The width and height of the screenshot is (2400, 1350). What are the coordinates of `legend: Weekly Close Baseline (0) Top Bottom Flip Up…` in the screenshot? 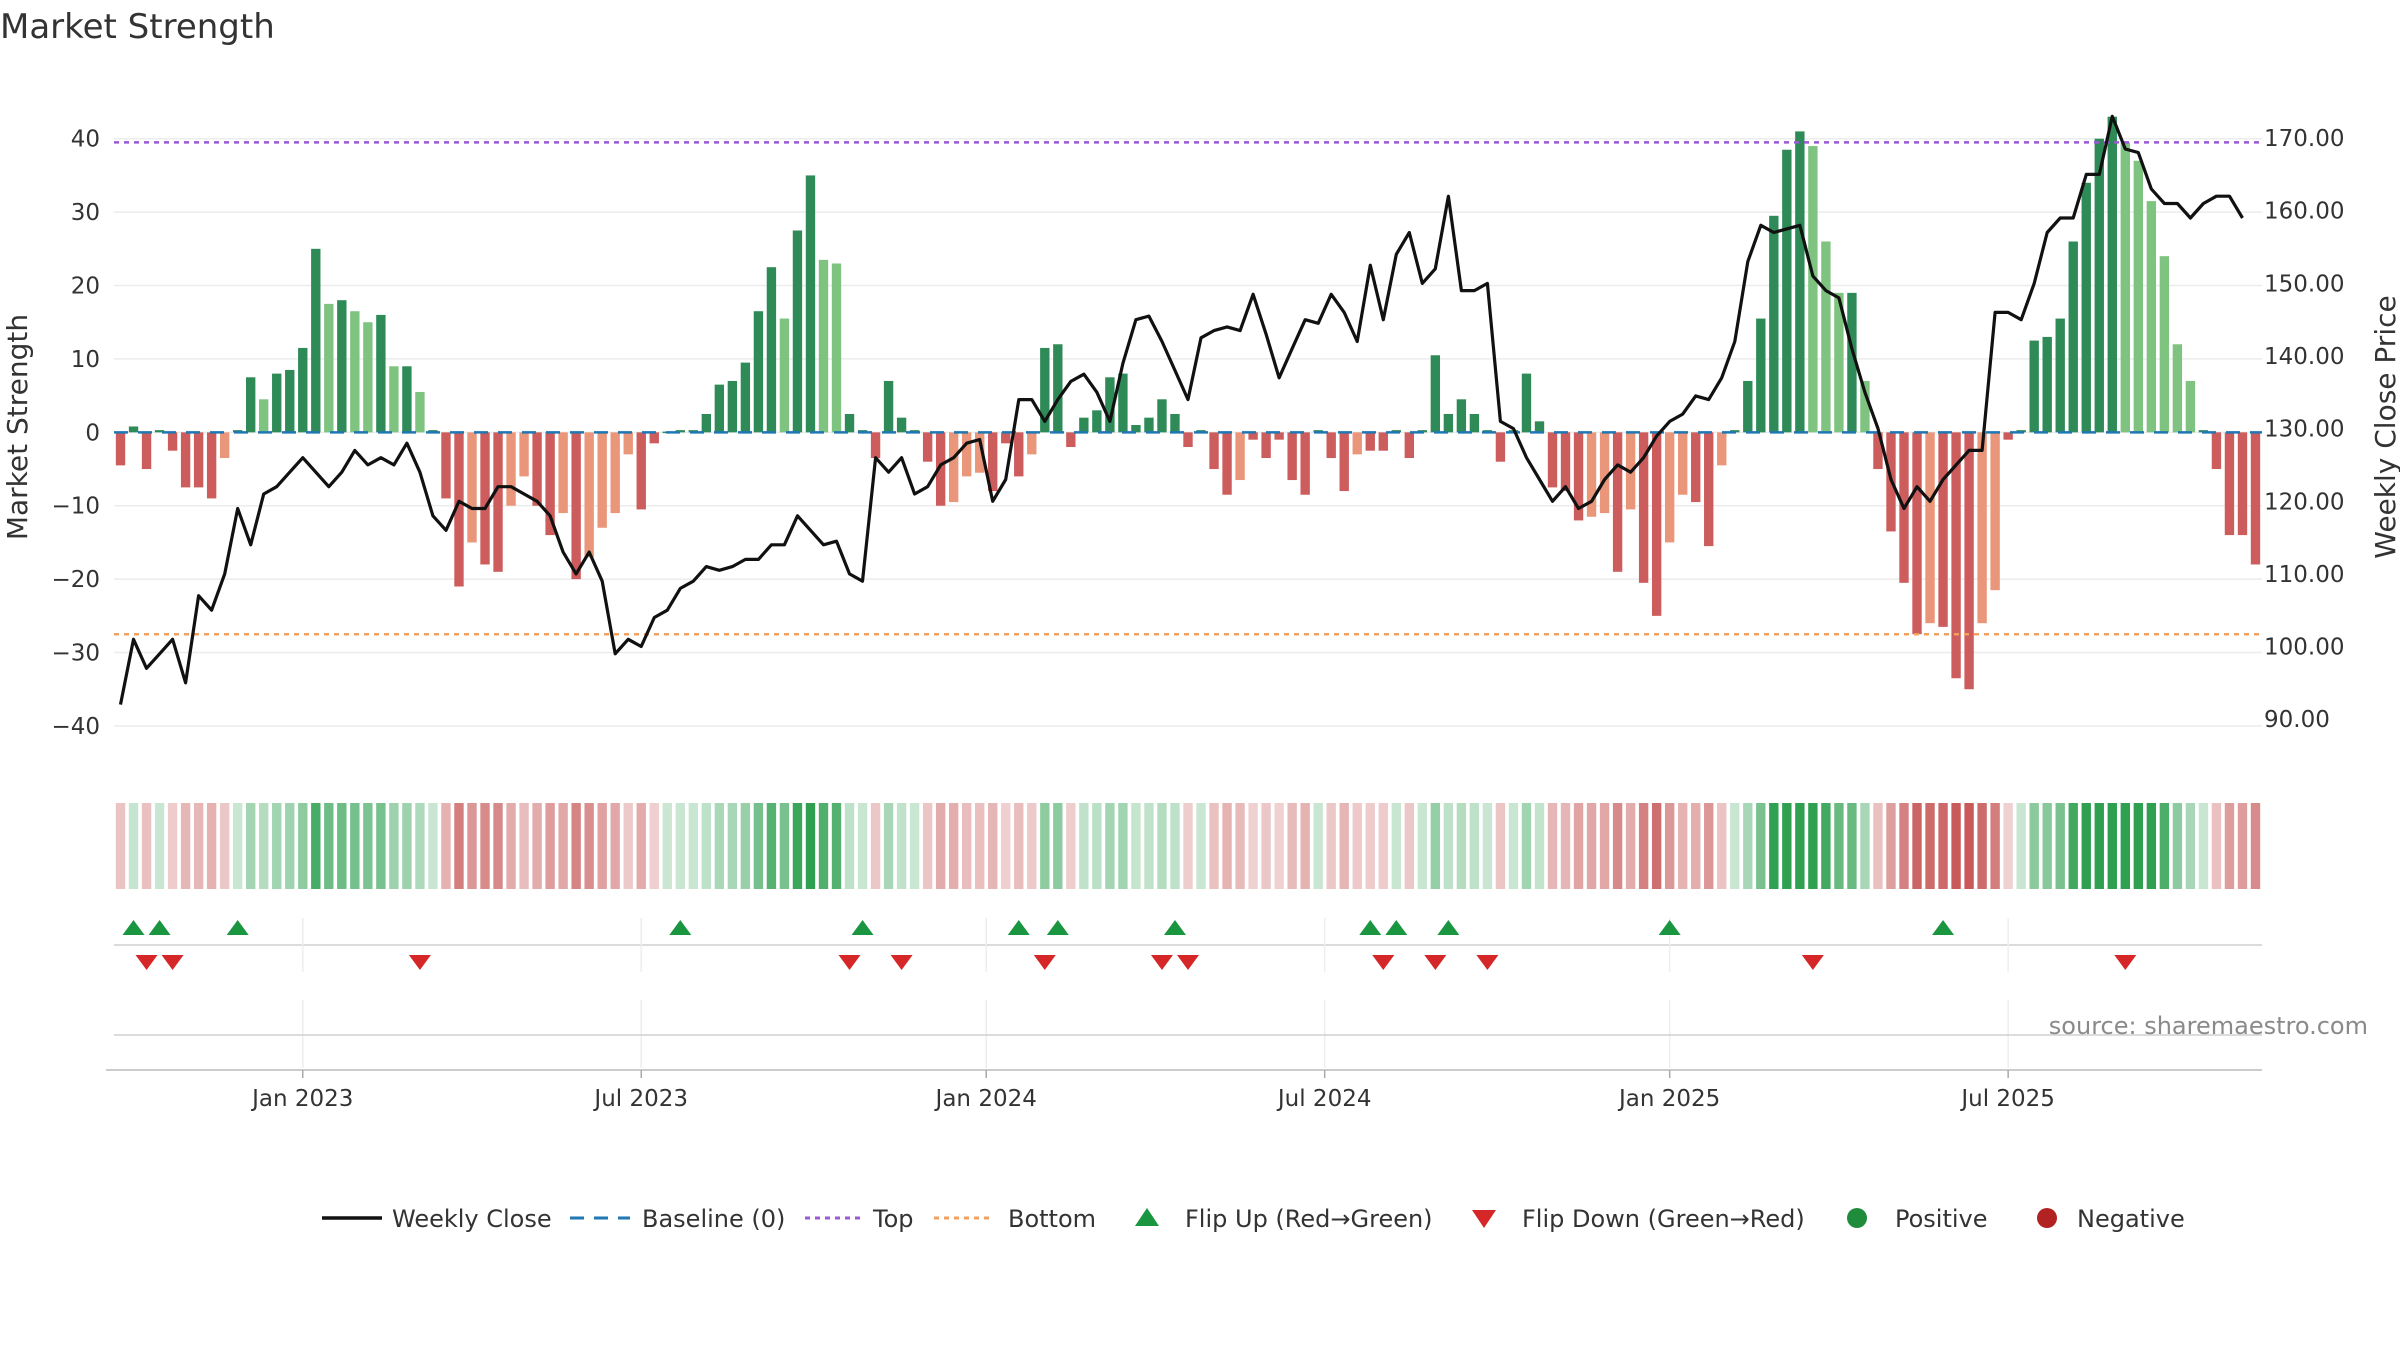 It's located at (1253, 1219).